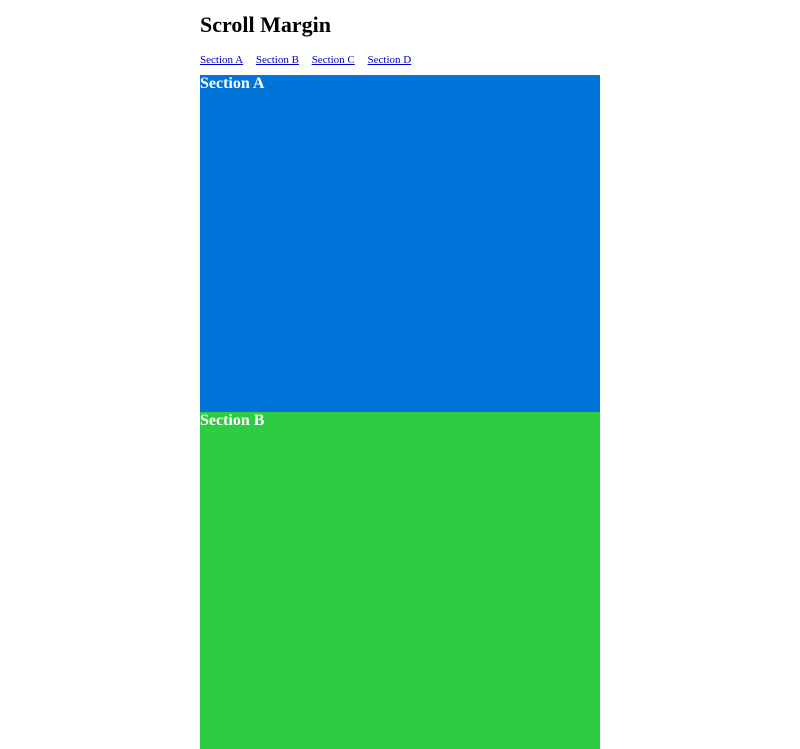  I want to click on section-nav: Section A Section B Section C Section D, so click(400, 60).